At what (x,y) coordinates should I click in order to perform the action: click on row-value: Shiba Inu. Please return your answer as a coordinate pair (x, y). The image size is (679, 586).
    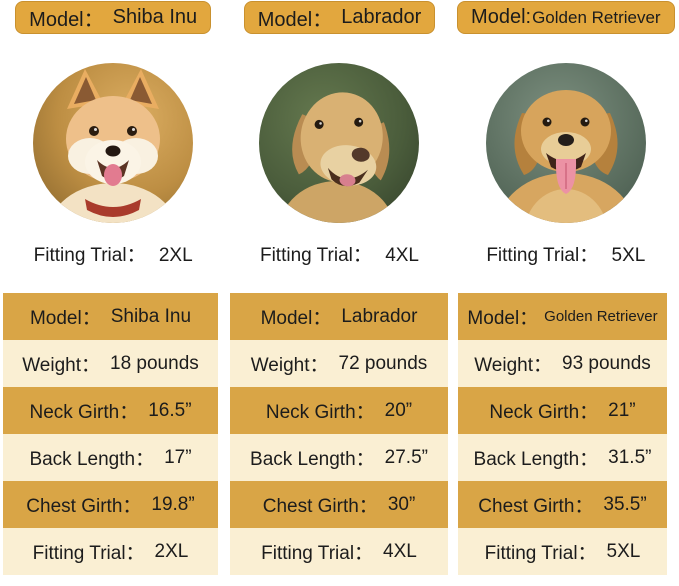
    Looking at the image, I should click on (151, 316).